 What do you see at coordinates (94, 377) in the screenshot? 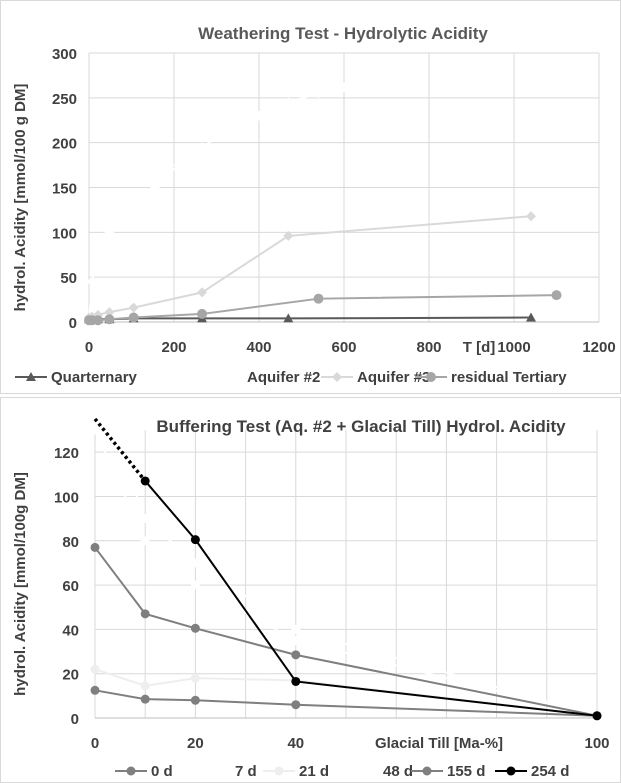
I see `legend-label: Quarternary` at bounding box center [94, 377].